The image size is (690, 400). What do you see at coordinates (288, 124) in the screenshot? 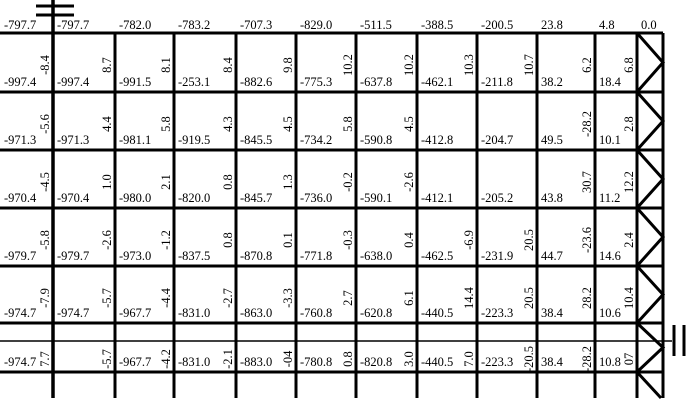
I see `cell-shear-label: 4.5` at bounding box center [288, 124].